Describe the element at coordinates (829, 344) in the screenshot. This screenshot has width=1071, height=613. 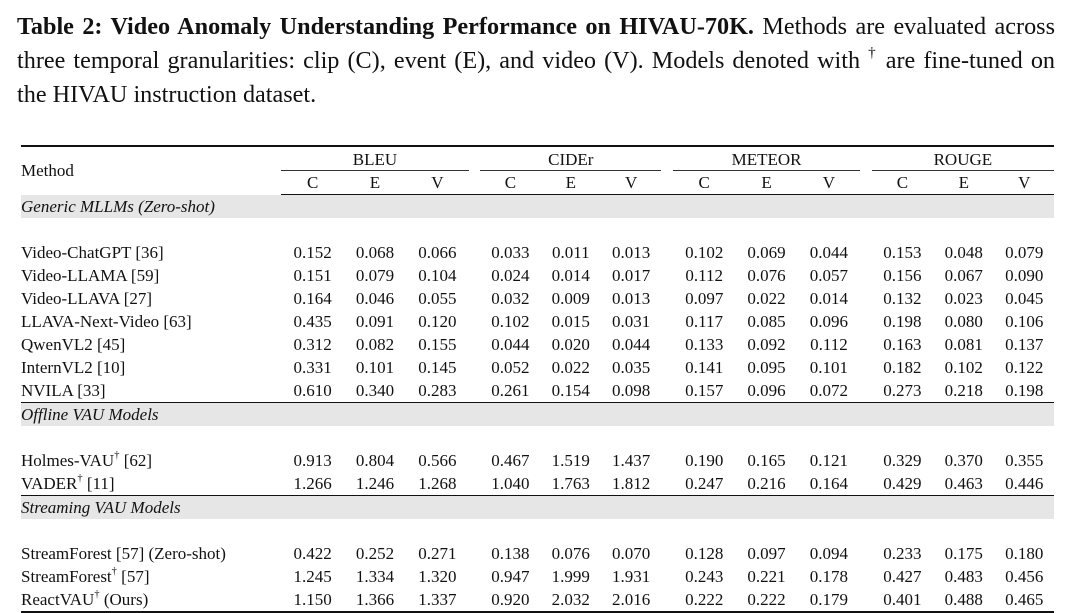
I see `score-cell: 0.112` at that location.